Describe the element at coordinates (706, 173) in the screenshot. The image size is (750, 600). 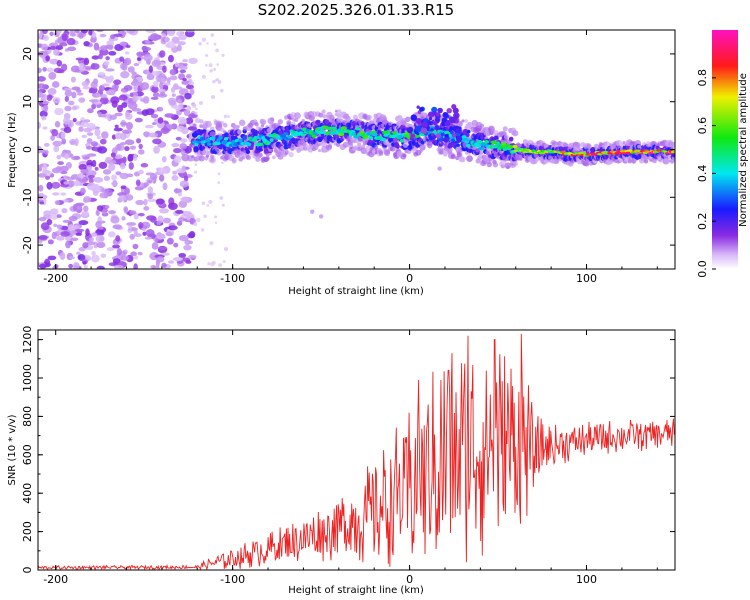
I see `colorbar-ticks: 0.0 0.2 0.4 0.6 0.8` at that location.